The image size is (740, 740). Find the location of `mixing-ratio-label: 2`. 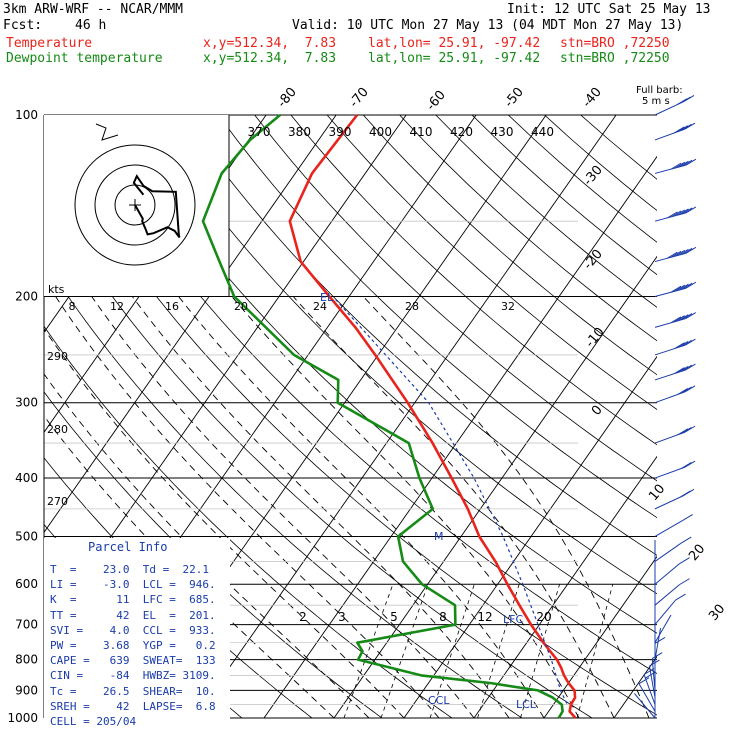

mixing-ratio-label: 2 is located at coordinates (303, 617).